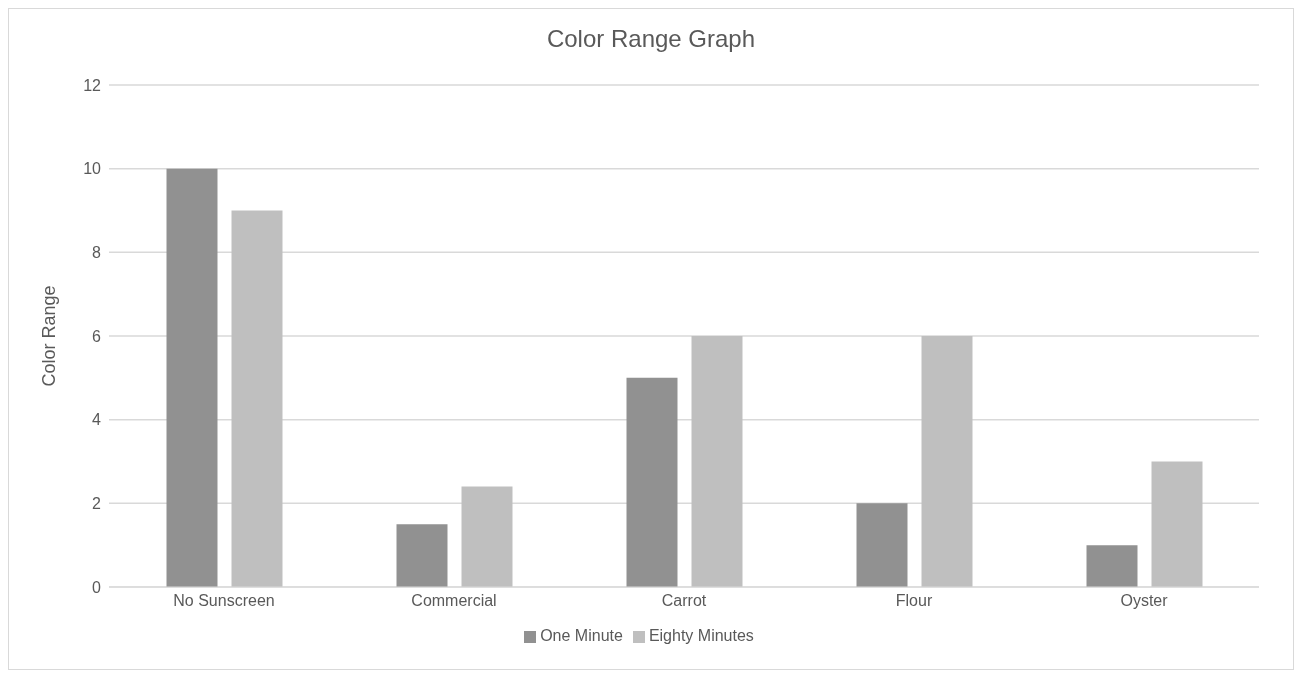 This screenshot has width=1302, height=675. What do you see at coordinates (49, 336) in the screenshot?
I see `y-axis-title: Color Range` at bounding box center [49, 336].